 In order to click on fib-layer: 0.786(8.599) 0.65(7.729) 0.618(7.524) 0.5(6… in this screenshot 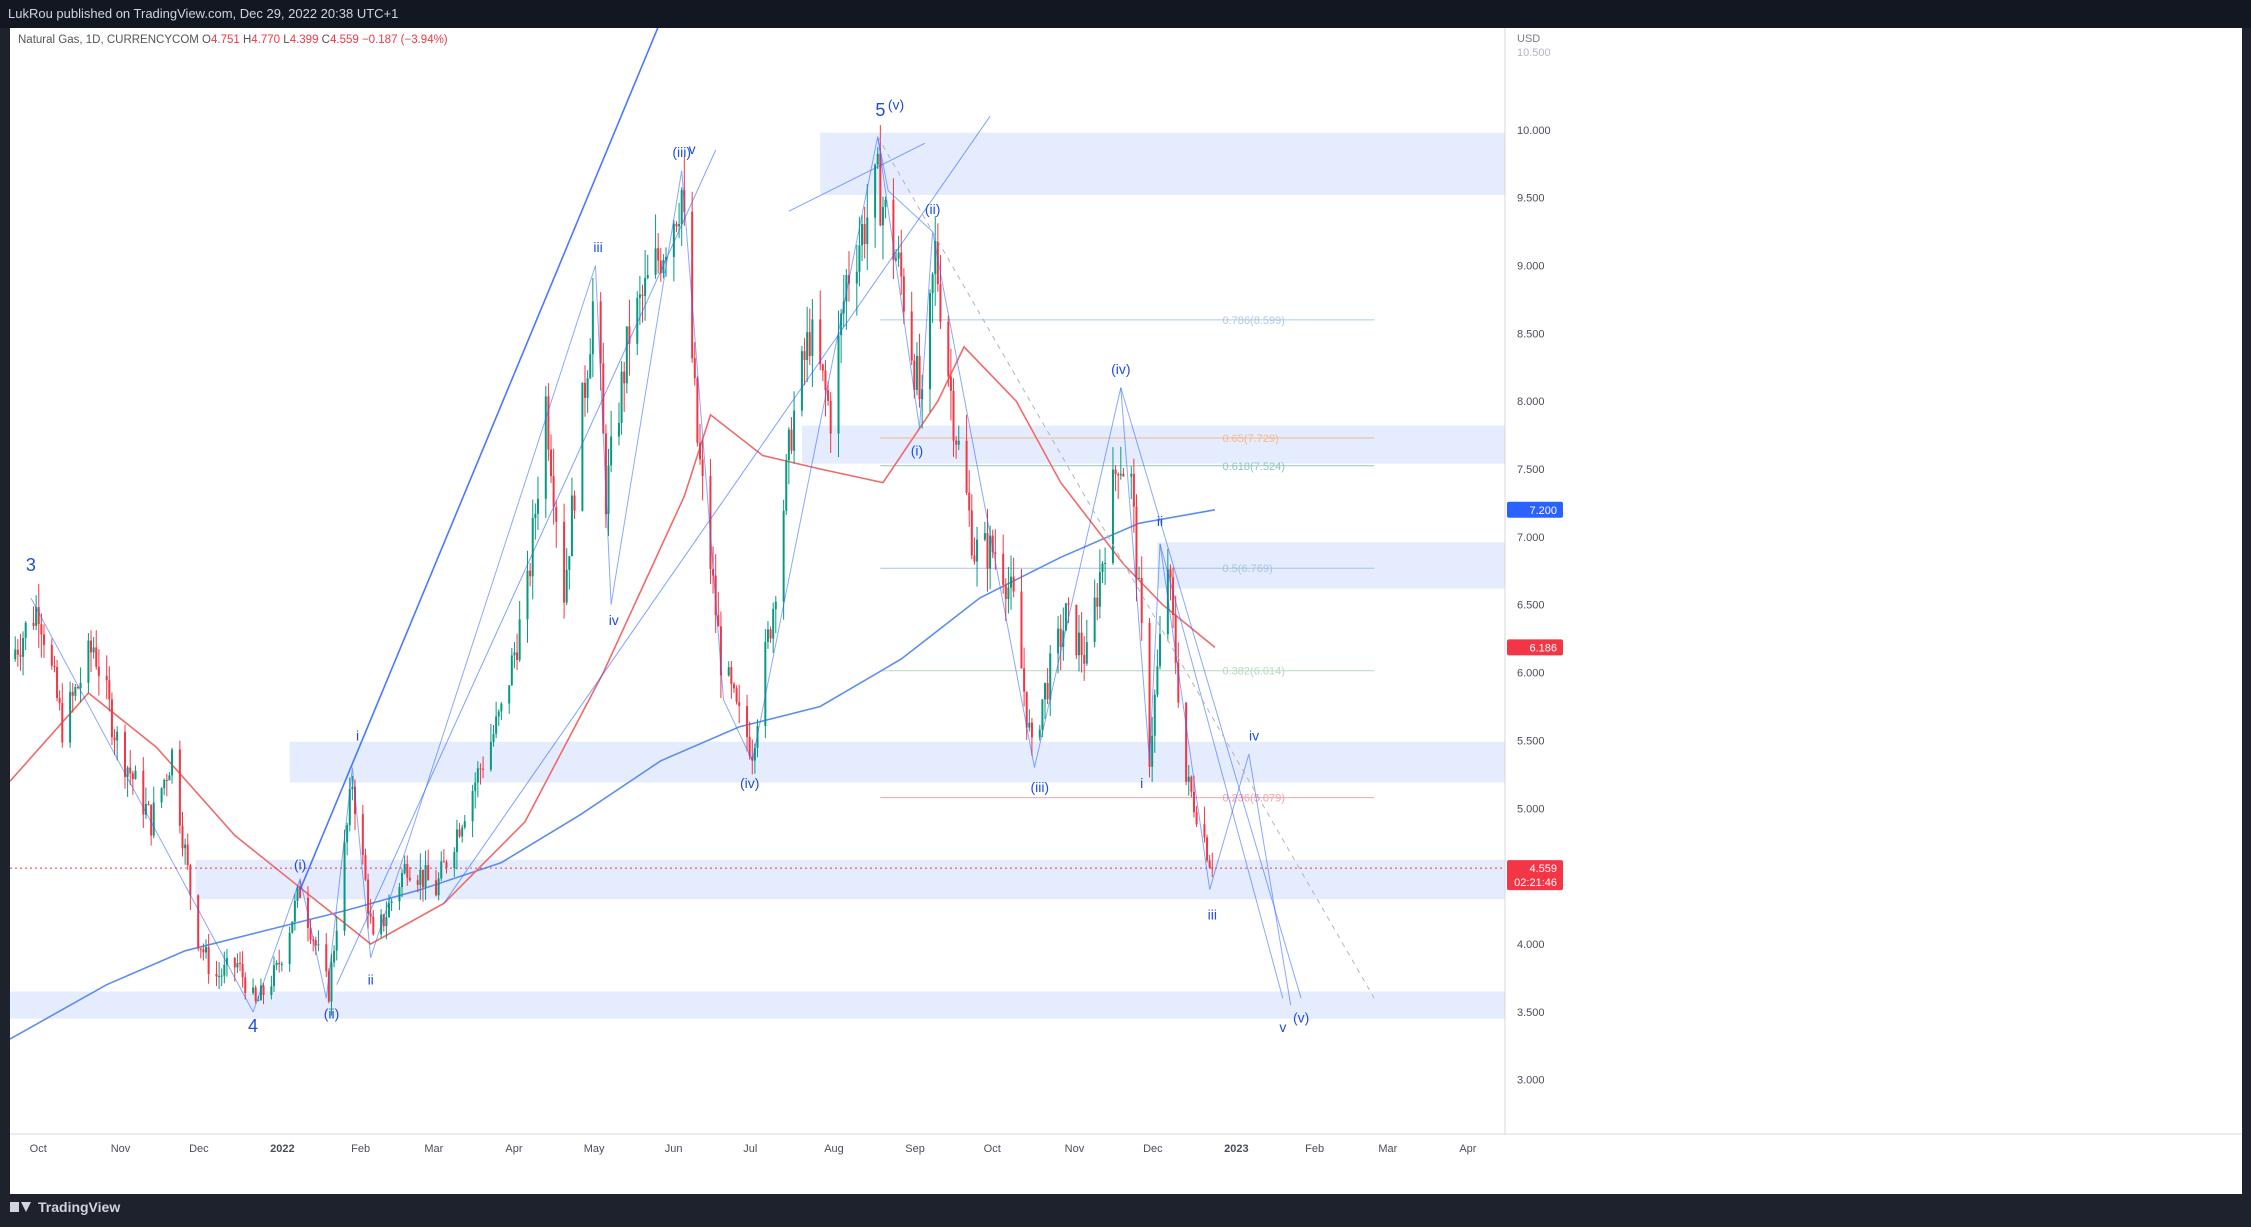, I will do `click(1127, 560)`.